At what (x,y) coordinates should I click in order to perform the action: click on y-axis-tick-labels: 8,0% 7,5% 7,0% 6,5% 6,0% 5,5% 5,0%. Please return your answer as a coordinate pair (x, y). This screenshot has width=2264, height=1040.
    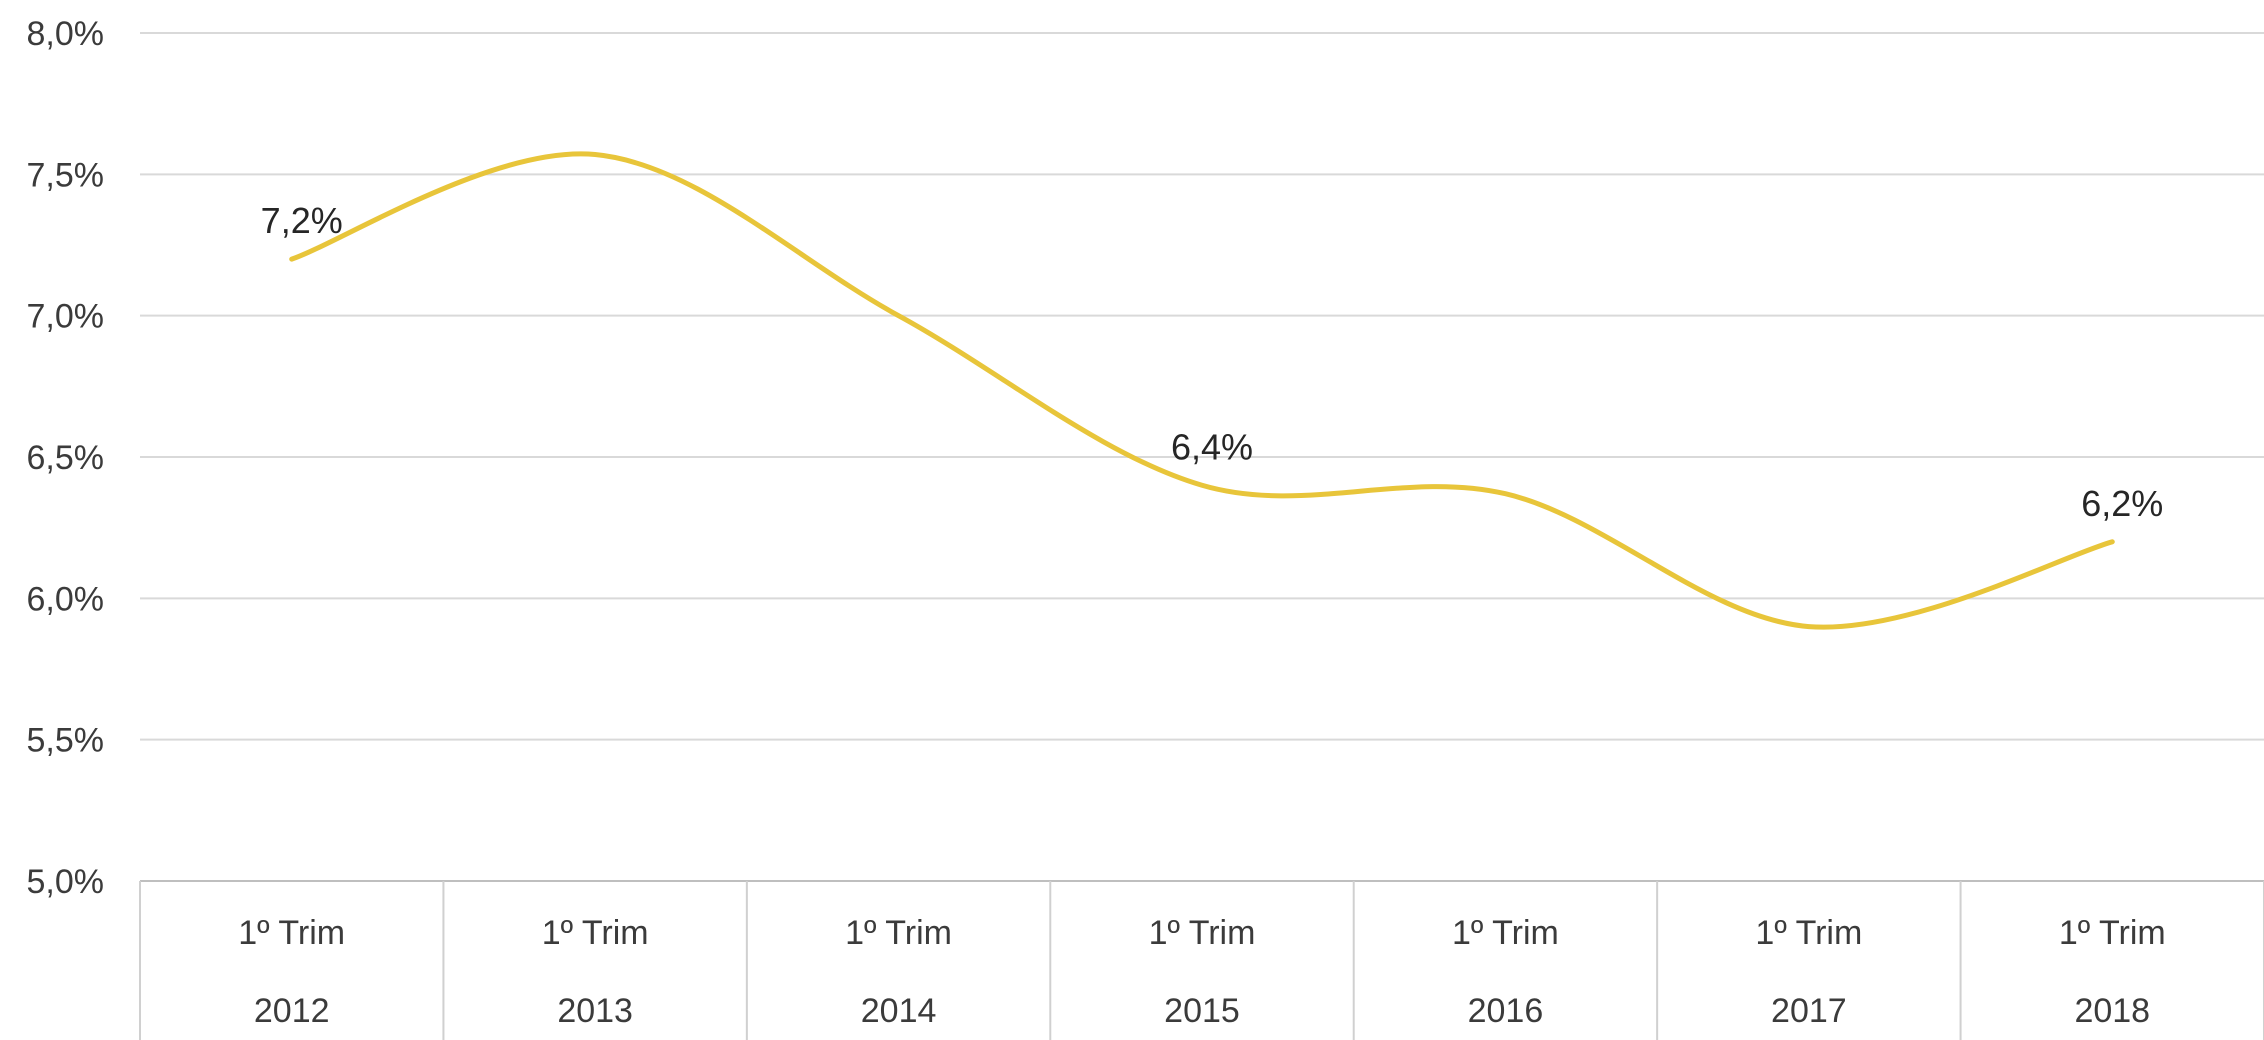
    Looking at the image, I should click on (66, 458).